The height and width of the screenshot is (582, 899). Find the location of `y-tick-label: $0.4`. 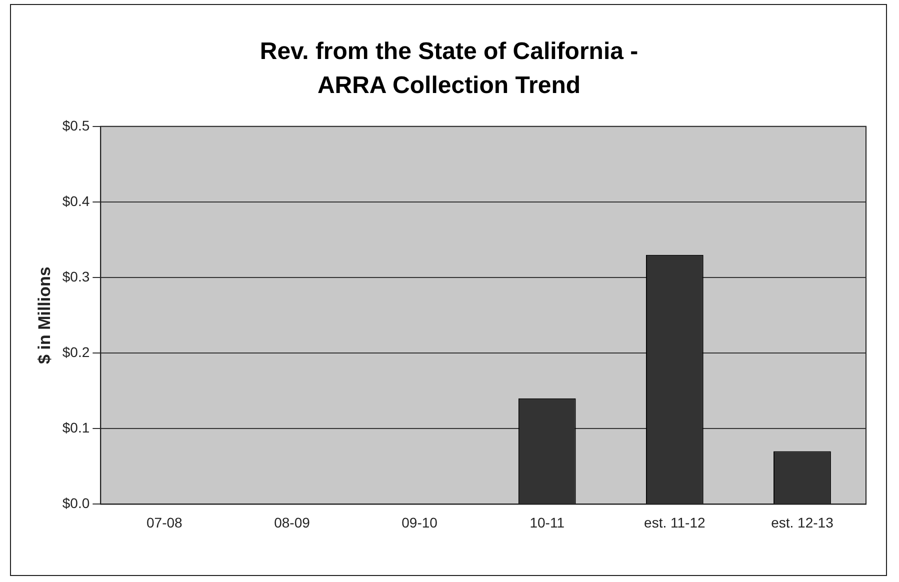

y-tick-label: $0.4 is located at coordinates (76, 200).